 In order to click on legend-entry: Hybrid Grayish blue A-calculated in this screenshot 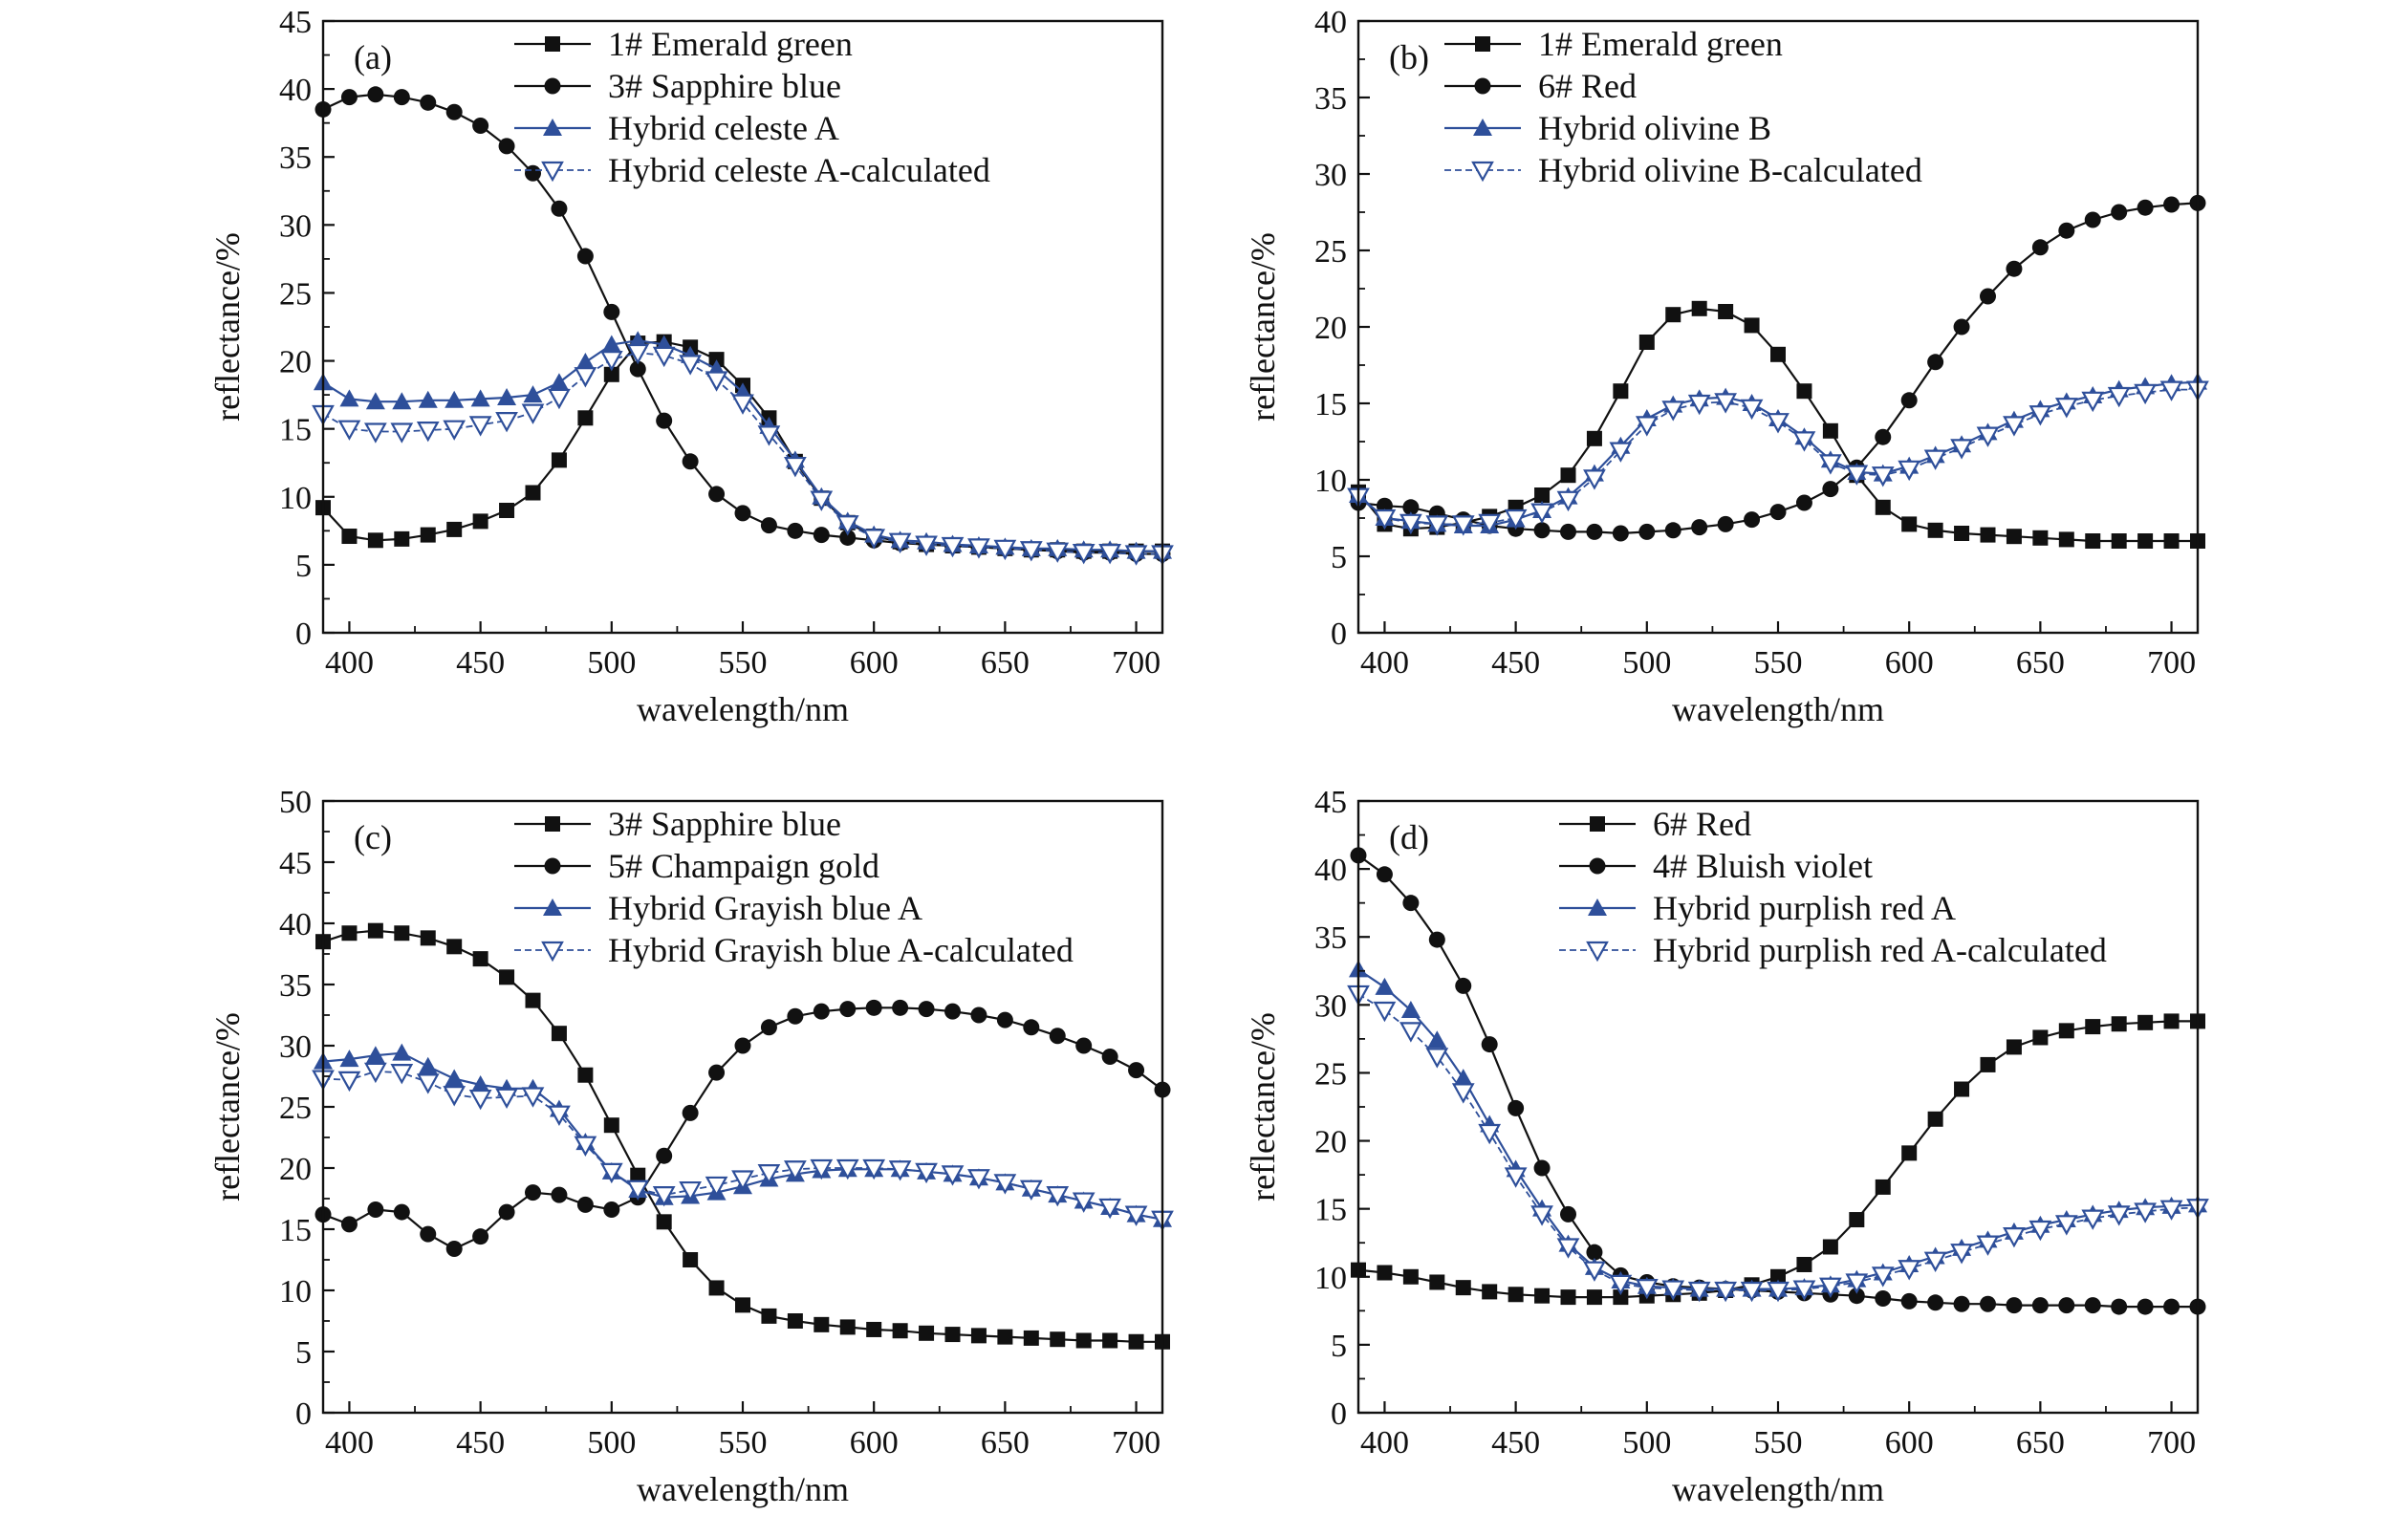, I will do `click(841, 950)`.